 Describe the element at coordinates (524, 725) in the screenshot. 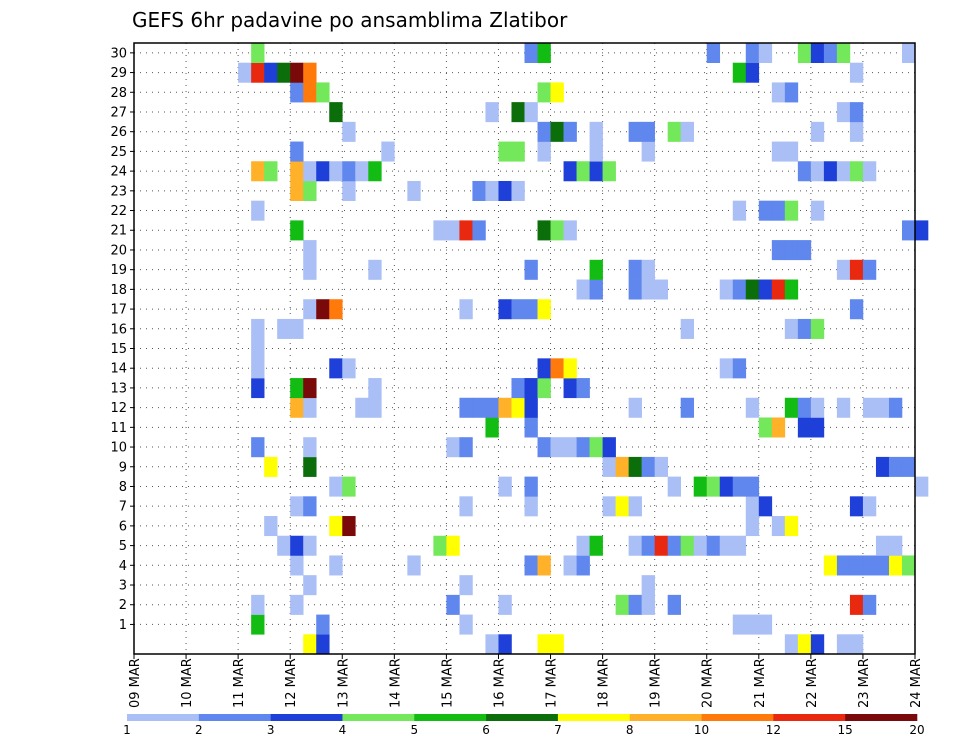

I see `color-legend: 1 2 3 4 5 6 7 8 10 12 15 20` at that location.